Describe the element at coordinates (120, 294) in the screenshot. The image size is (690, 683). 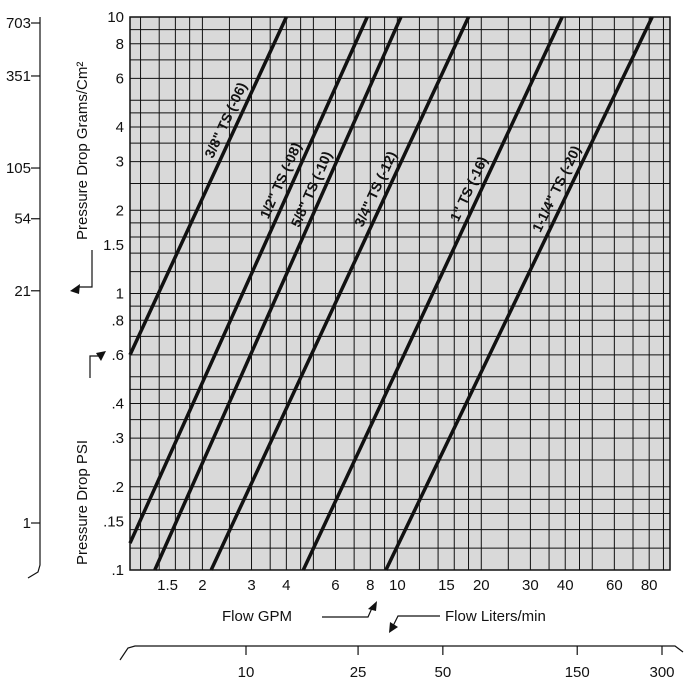
I see `y-tick-label: 1` at that location.